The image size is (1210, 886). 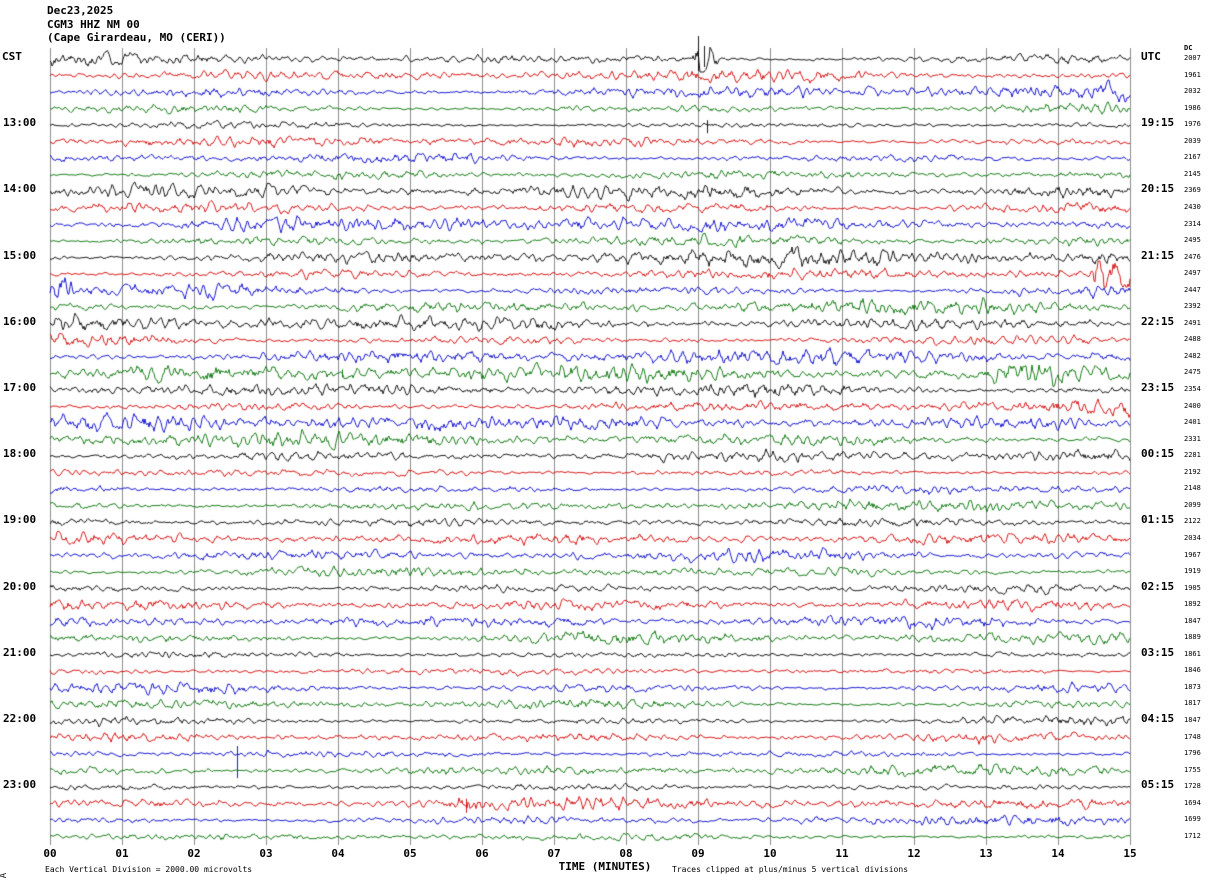 What do you see at coordinates (1192, 405) in the screenshot?
I see `dc-value: 2400` at bounding box center [1192, 405].